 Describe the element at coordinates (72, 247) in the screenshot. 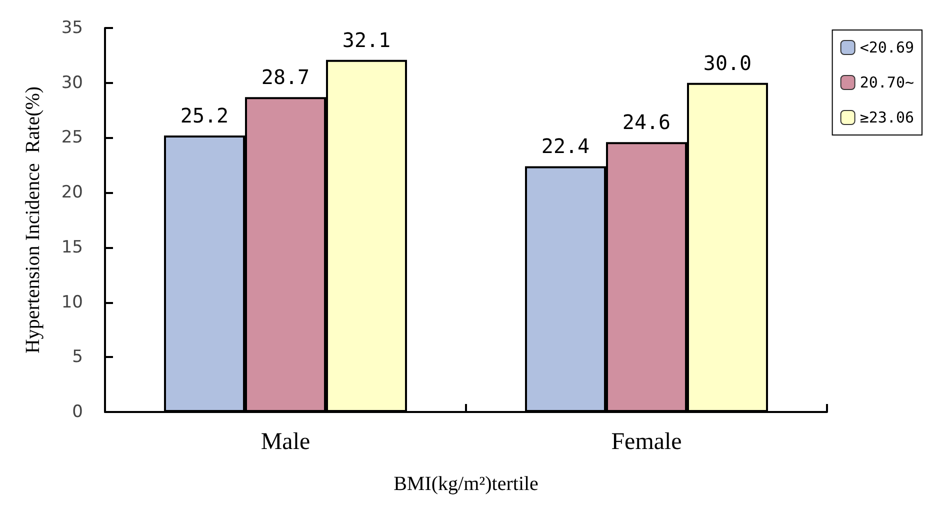

I see `y-tick-label: 15` at that location.